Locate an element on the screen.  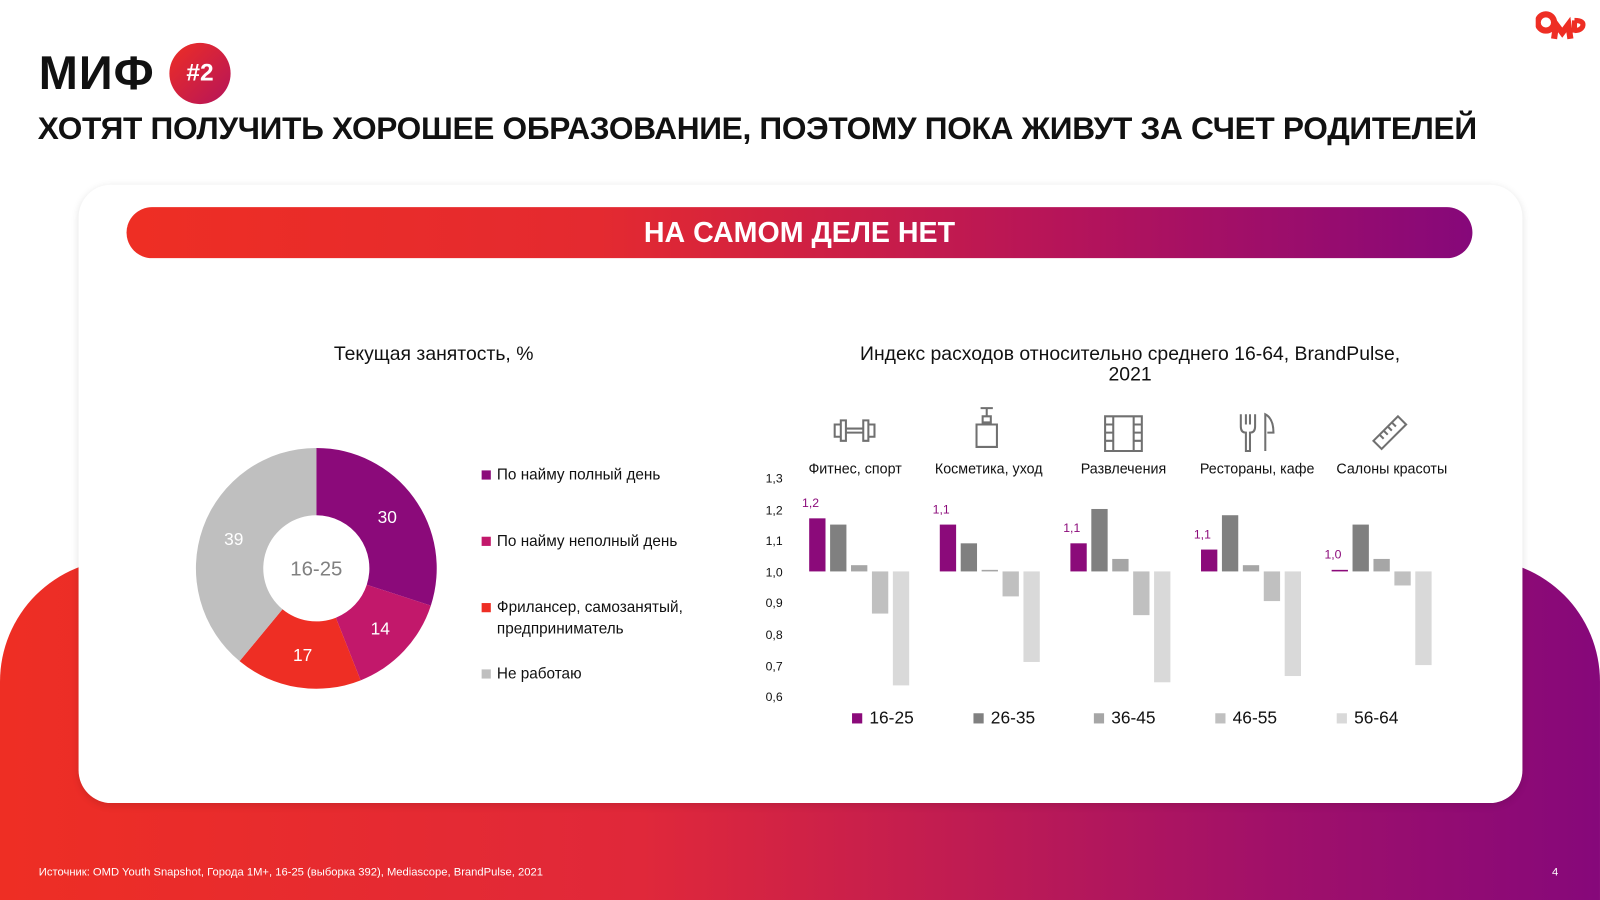
myth-label: МИФ is located at coordinates (96, 72).